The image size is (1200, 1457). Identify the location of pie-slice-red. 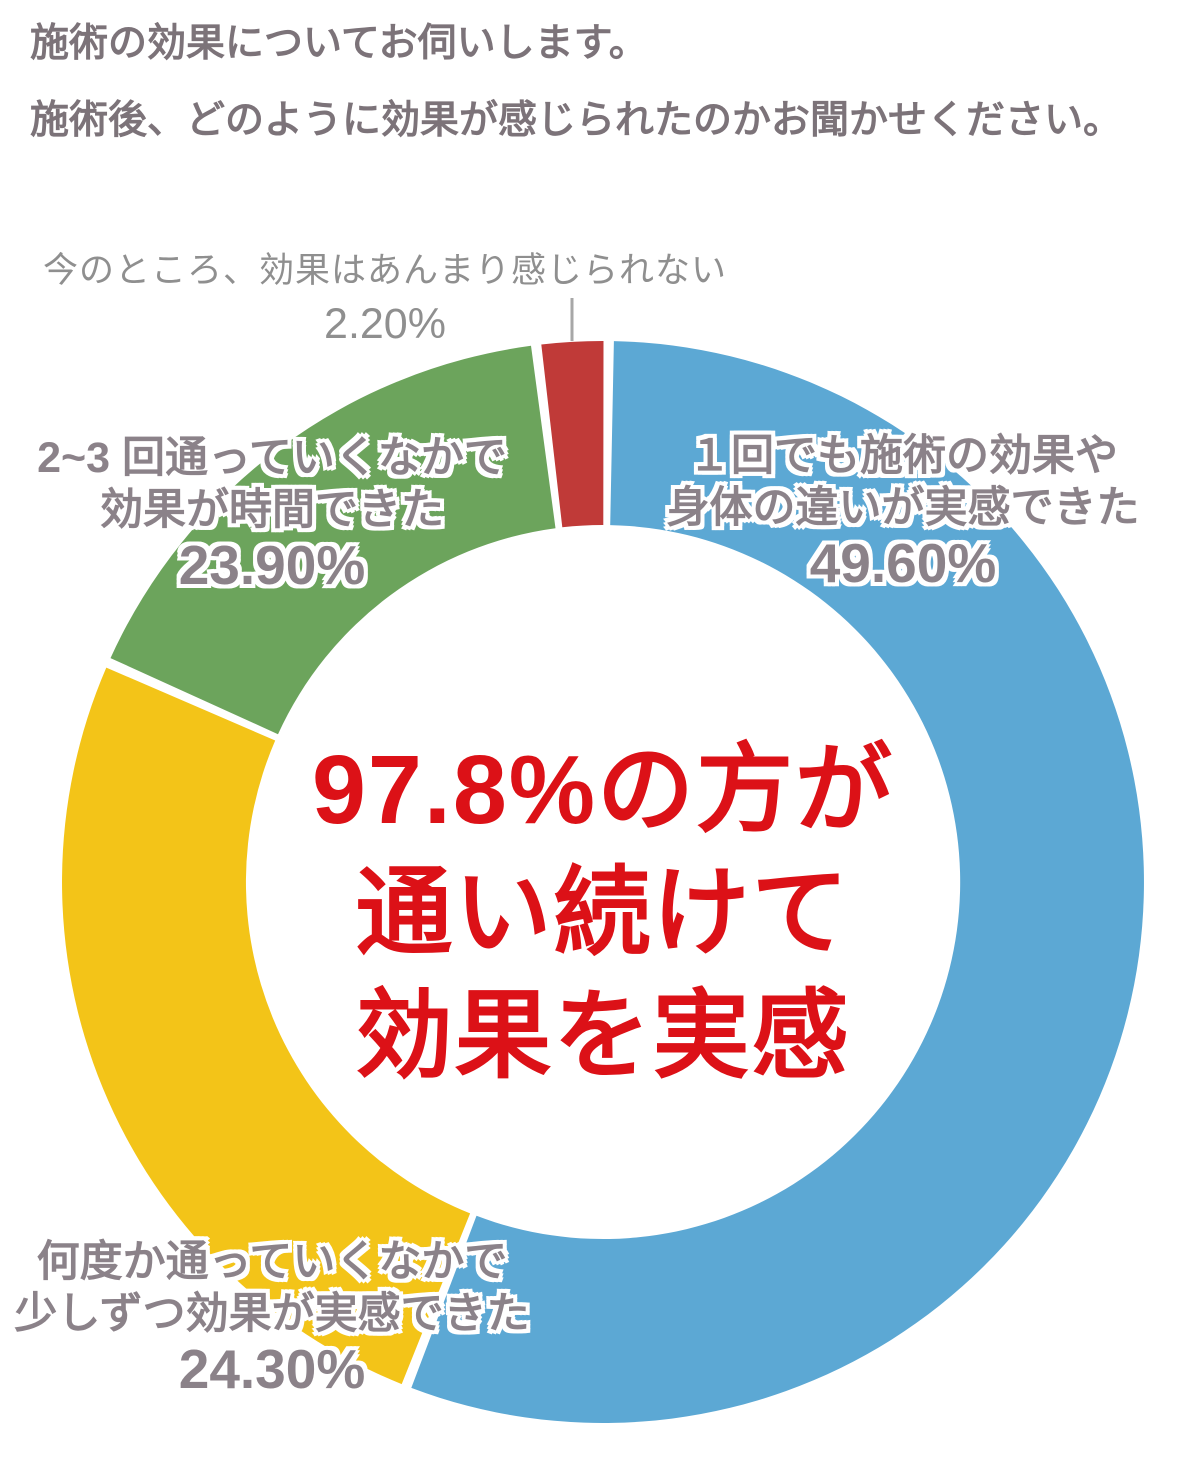
(572, 434).